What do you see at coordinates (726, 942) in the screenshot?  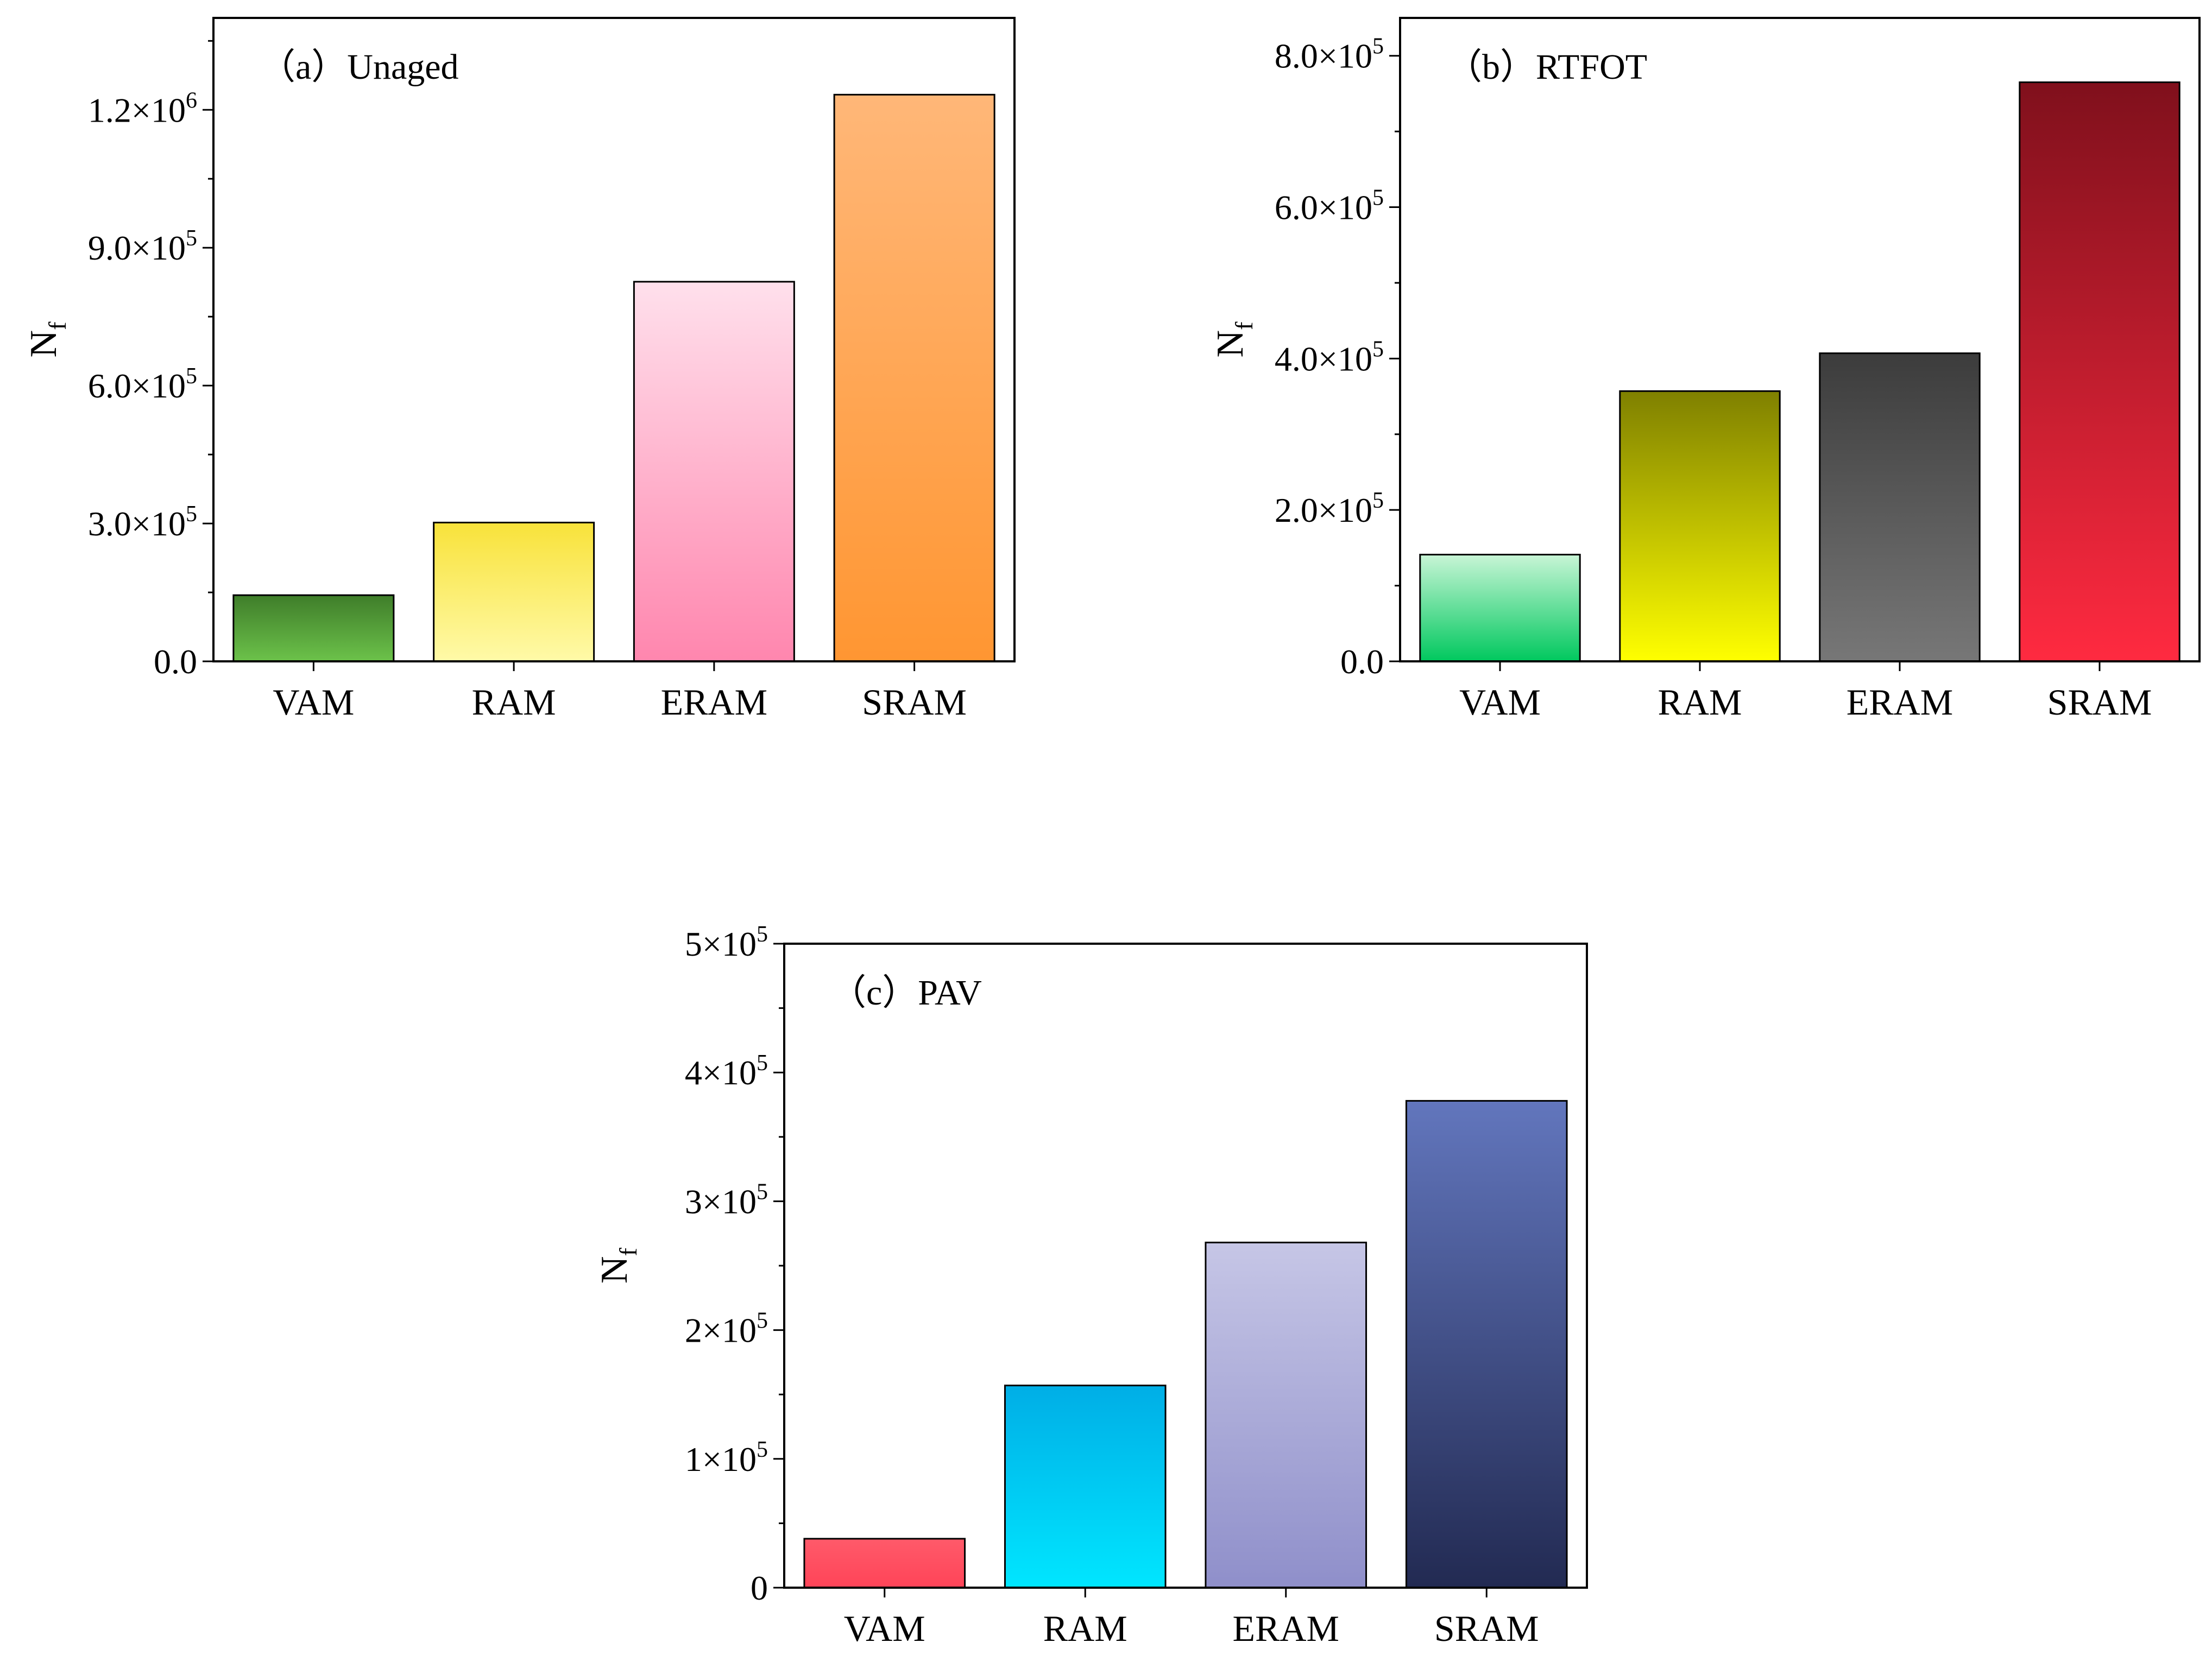 I see `y-tick-label: 5×10⁵` at bounding box center [726, 942].